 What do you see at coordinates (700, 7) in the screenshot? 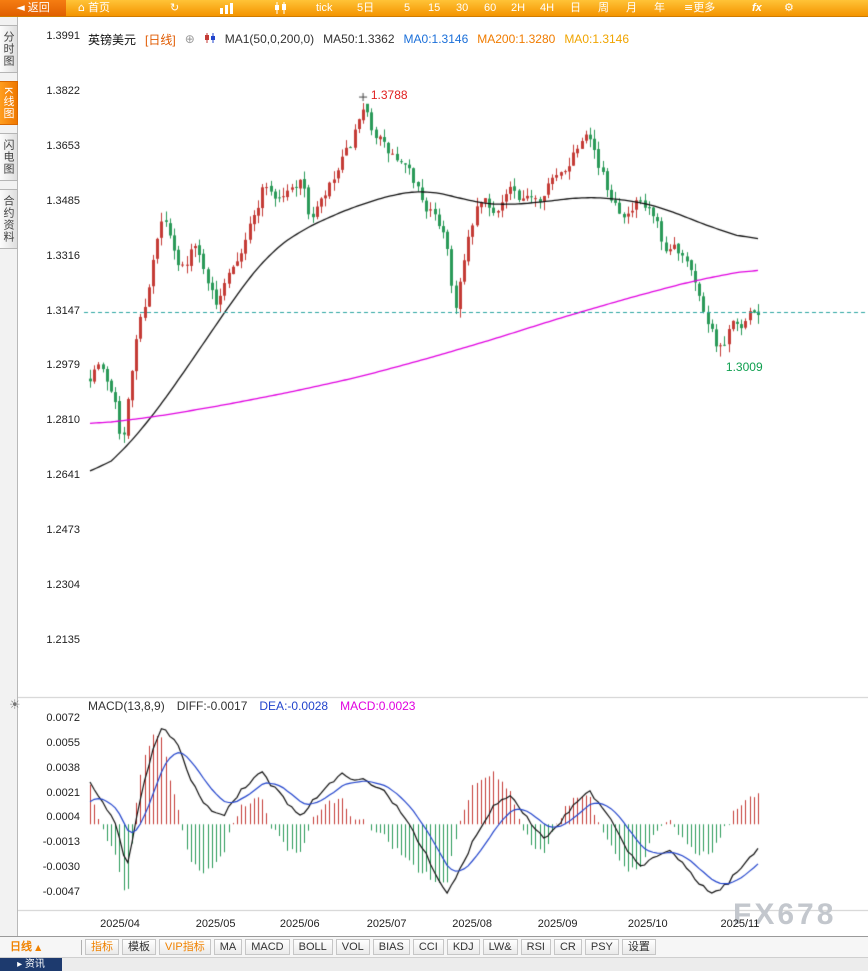
I see `more-button: ≡更多` at bounding box center [700, 7].